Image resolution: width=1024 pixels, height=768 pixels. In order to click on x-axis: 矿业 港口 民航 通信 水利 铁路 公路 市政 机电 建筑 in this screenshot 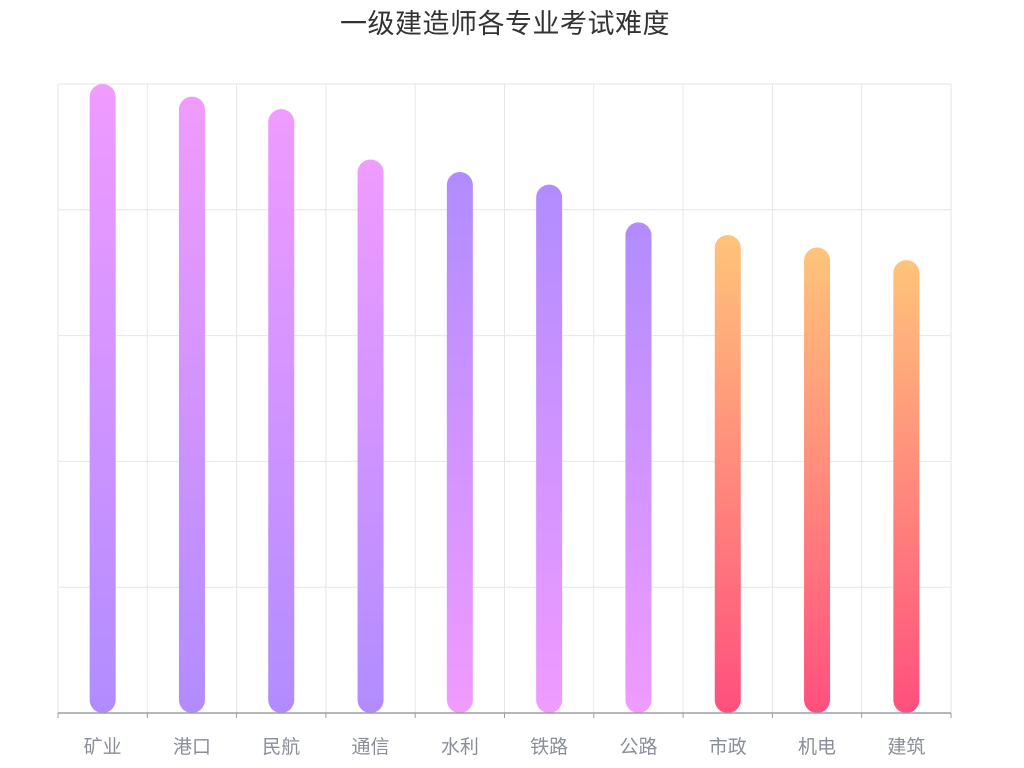, I will do `click(504, 735)`.